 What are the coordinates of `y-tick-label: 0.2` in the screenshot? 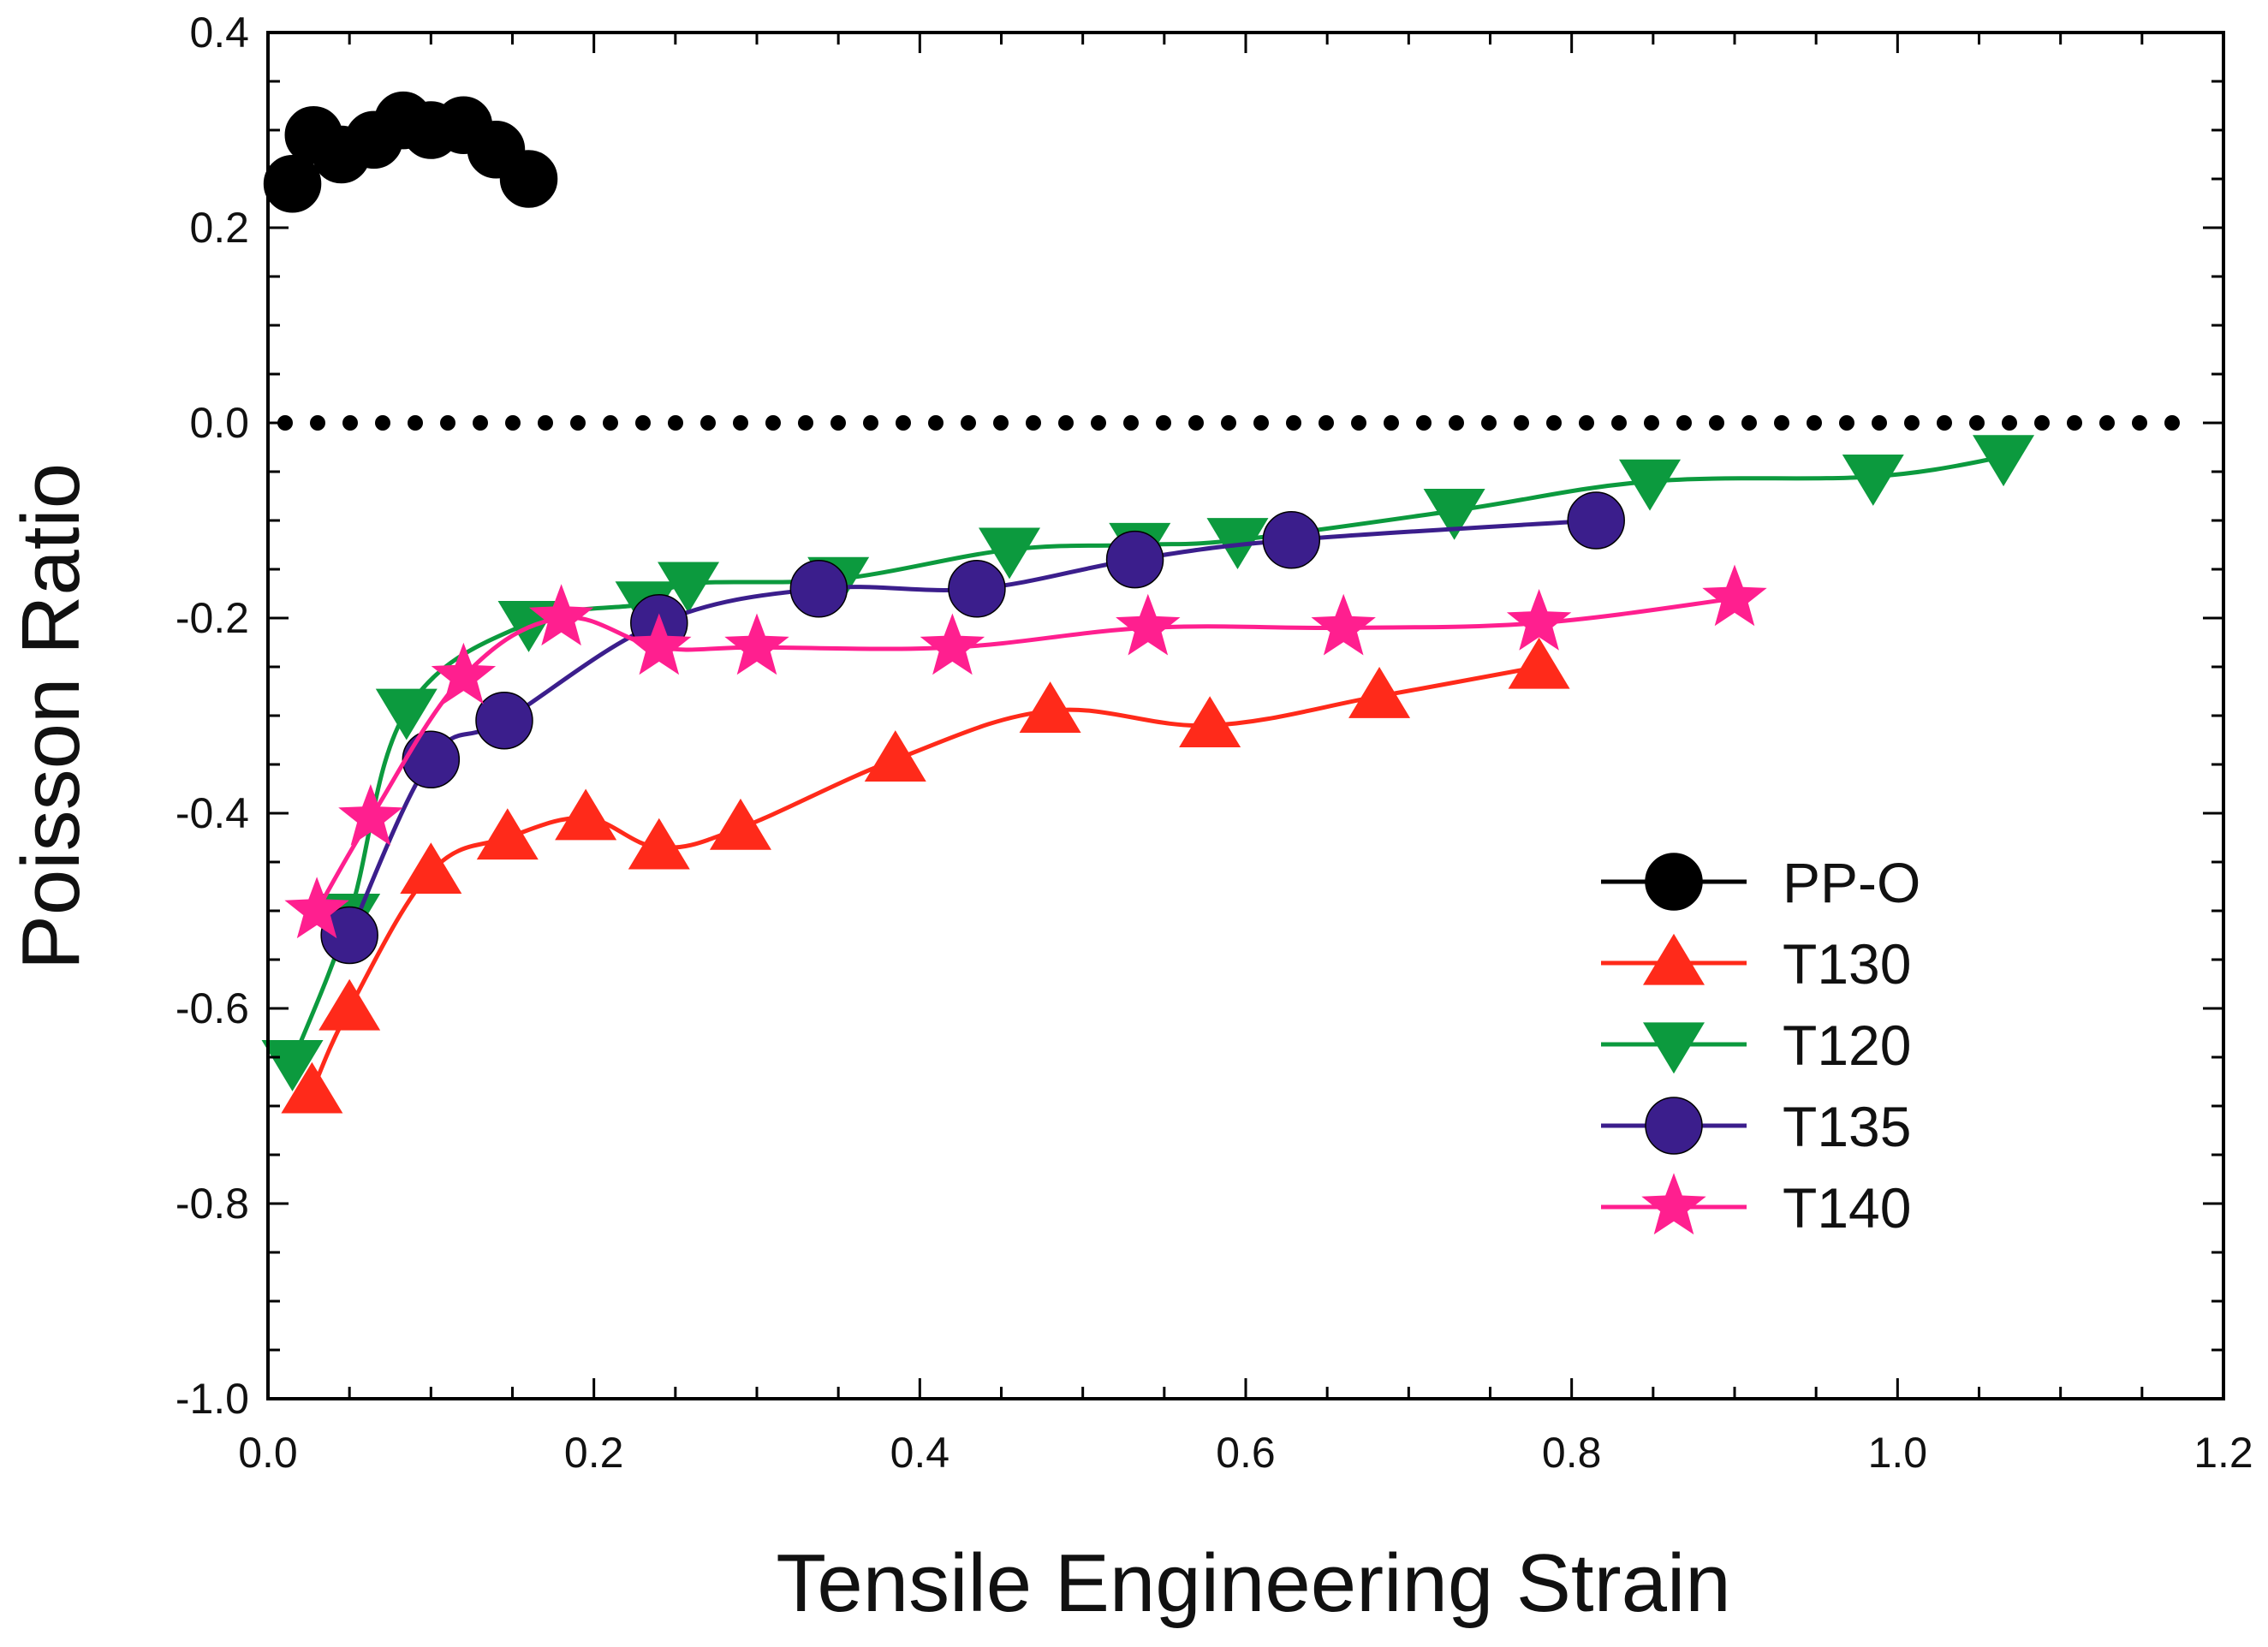 It's located at (219, 228).